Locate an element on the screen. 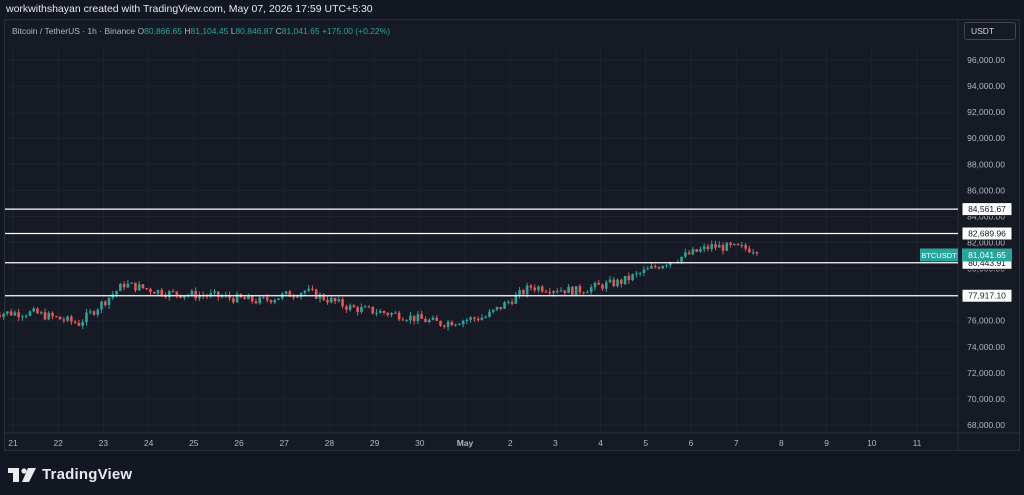  high-label: H is located at coordinates (187, 31).